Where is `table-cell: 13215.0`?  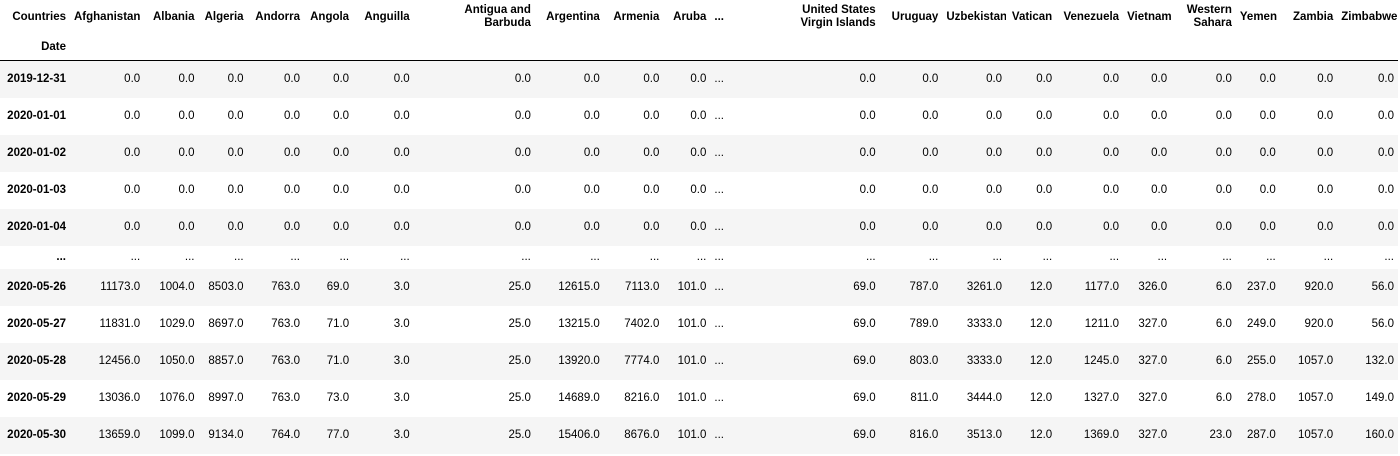 table-cell: 13215.0 is located at coordinates (579, 324).